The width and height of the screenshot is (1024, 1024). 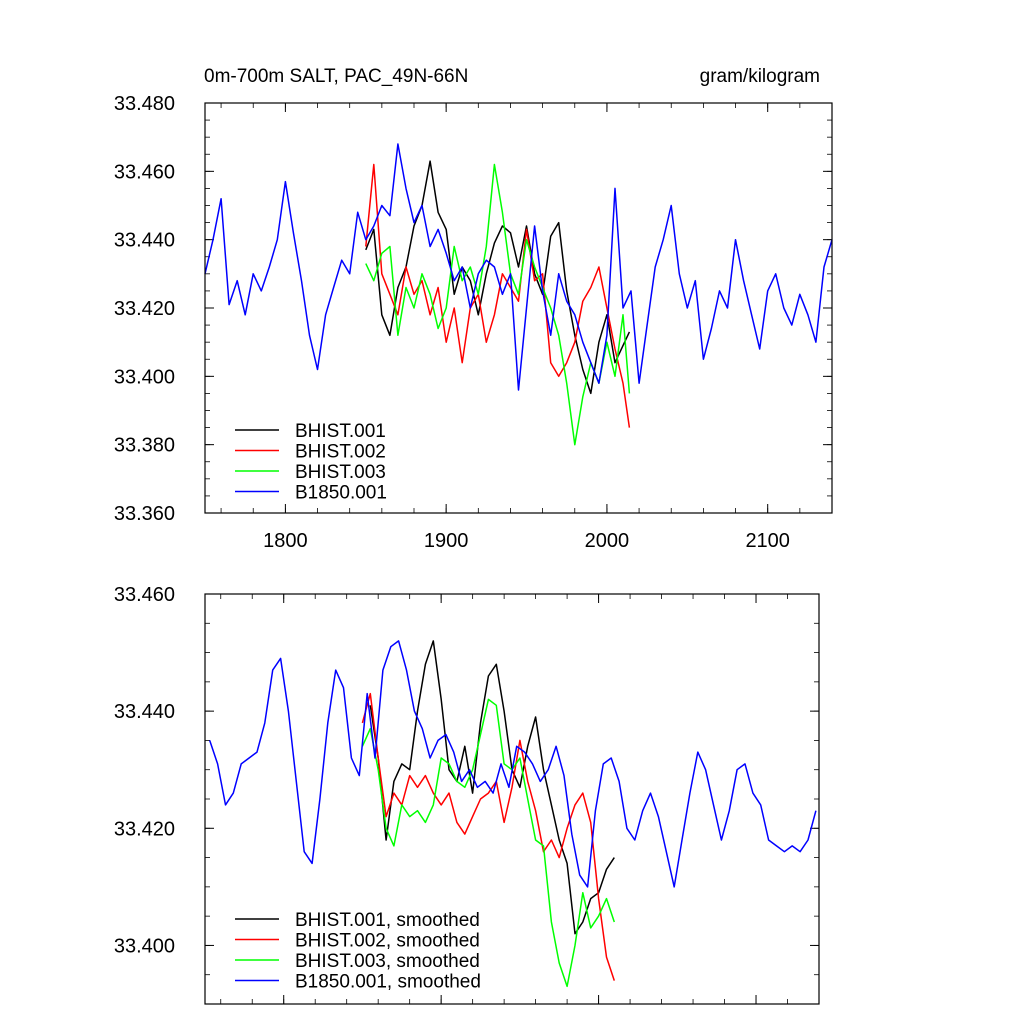 I want to click on x-tick-label: 2100, so click(x=767, y=541).